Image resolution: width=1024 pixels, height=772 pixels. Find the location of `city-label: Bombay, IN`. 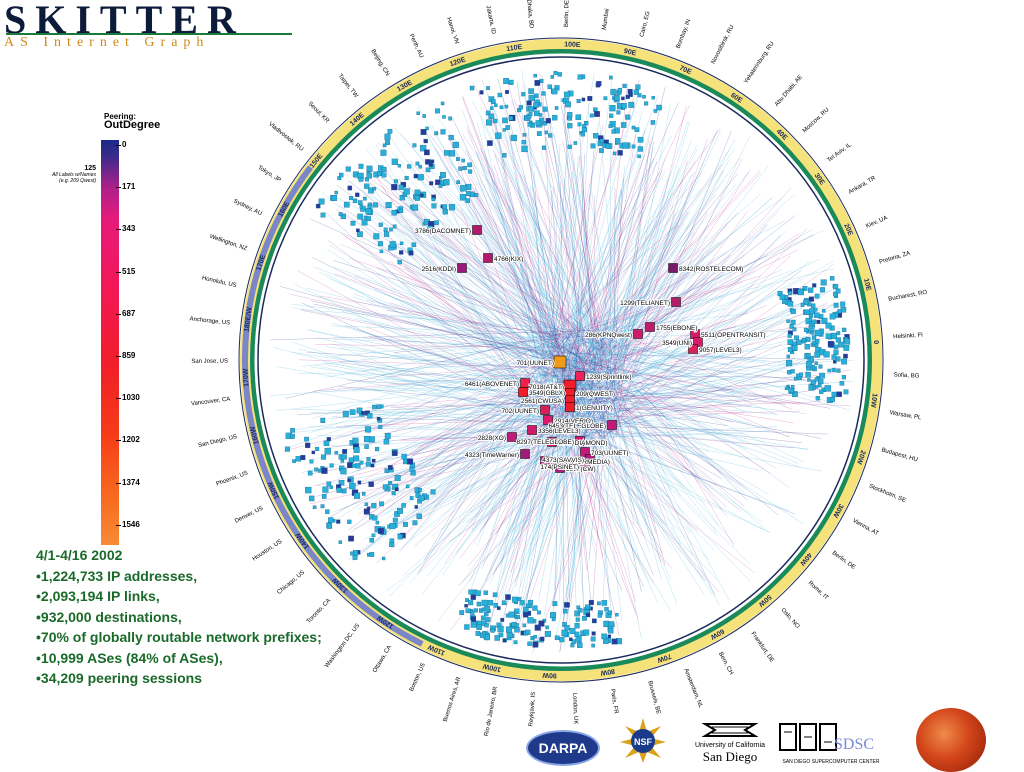

city-label: Bombay, IN is located at coordinates (684, 33).